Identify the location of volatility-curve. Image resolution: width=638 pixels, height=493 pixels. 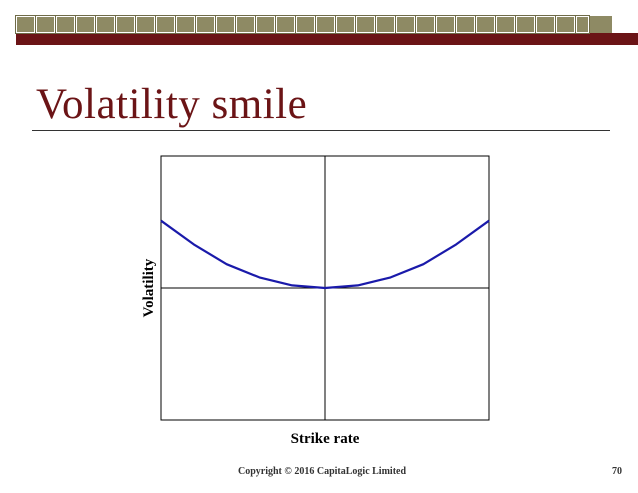
(325, 254).